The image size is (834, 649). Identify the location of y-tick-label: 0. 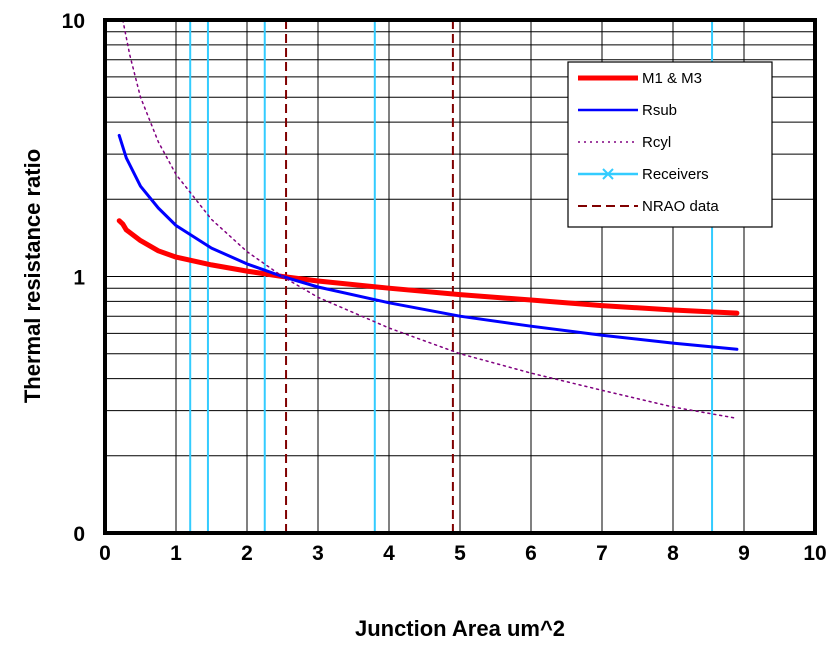
(79, 534).